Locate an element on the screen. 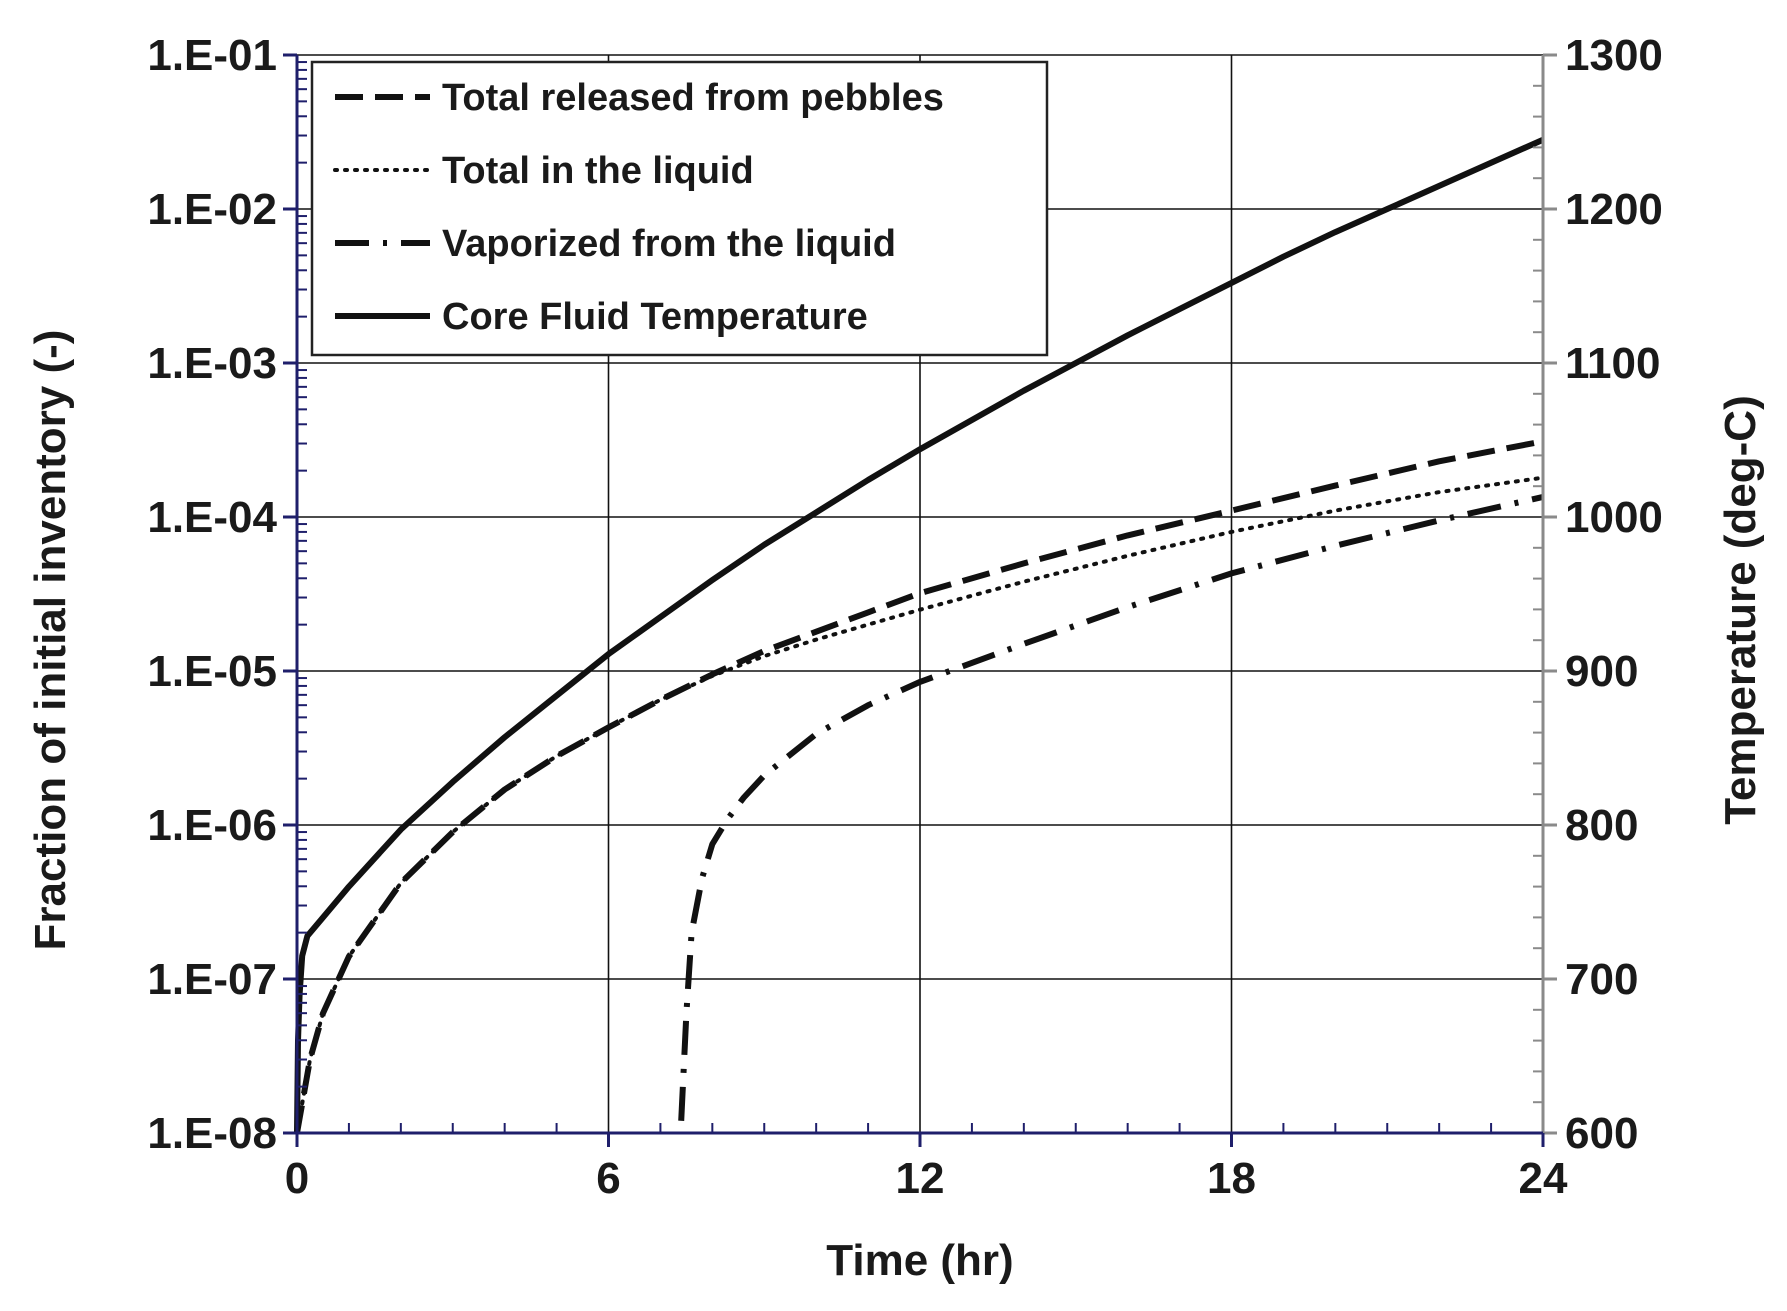 This screenshot has height=1311, width=1787. y-right-tick-label: 900 is located at coordinates (1601, 671).